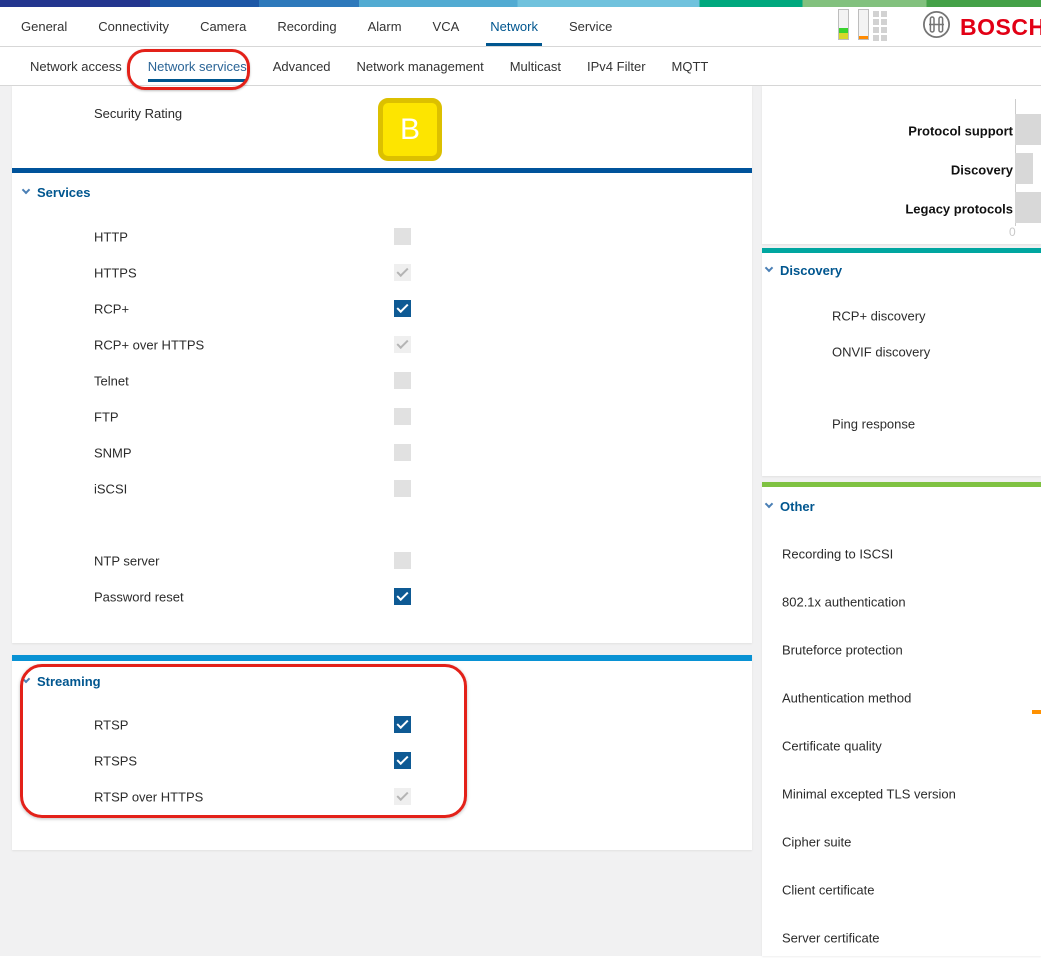  What do you see at coordinates (301, 66) in the screenshot?
I see `sub-nav-tab: Advanced` at bounding box center [301, 66].